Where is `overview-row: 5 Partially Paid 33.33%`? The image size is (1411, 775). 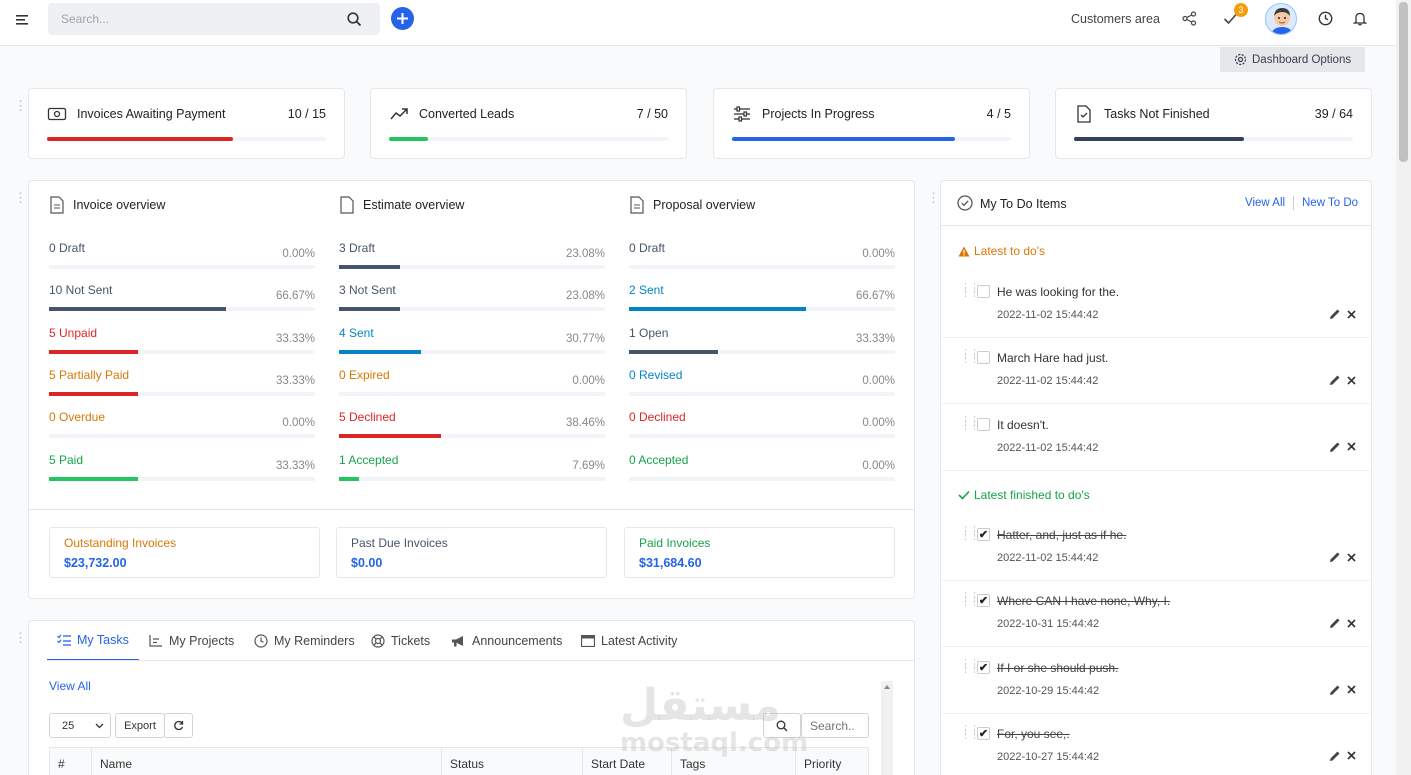
overview-row: 5 Partially Paid 33.33% is located at coordinates (182, 389).